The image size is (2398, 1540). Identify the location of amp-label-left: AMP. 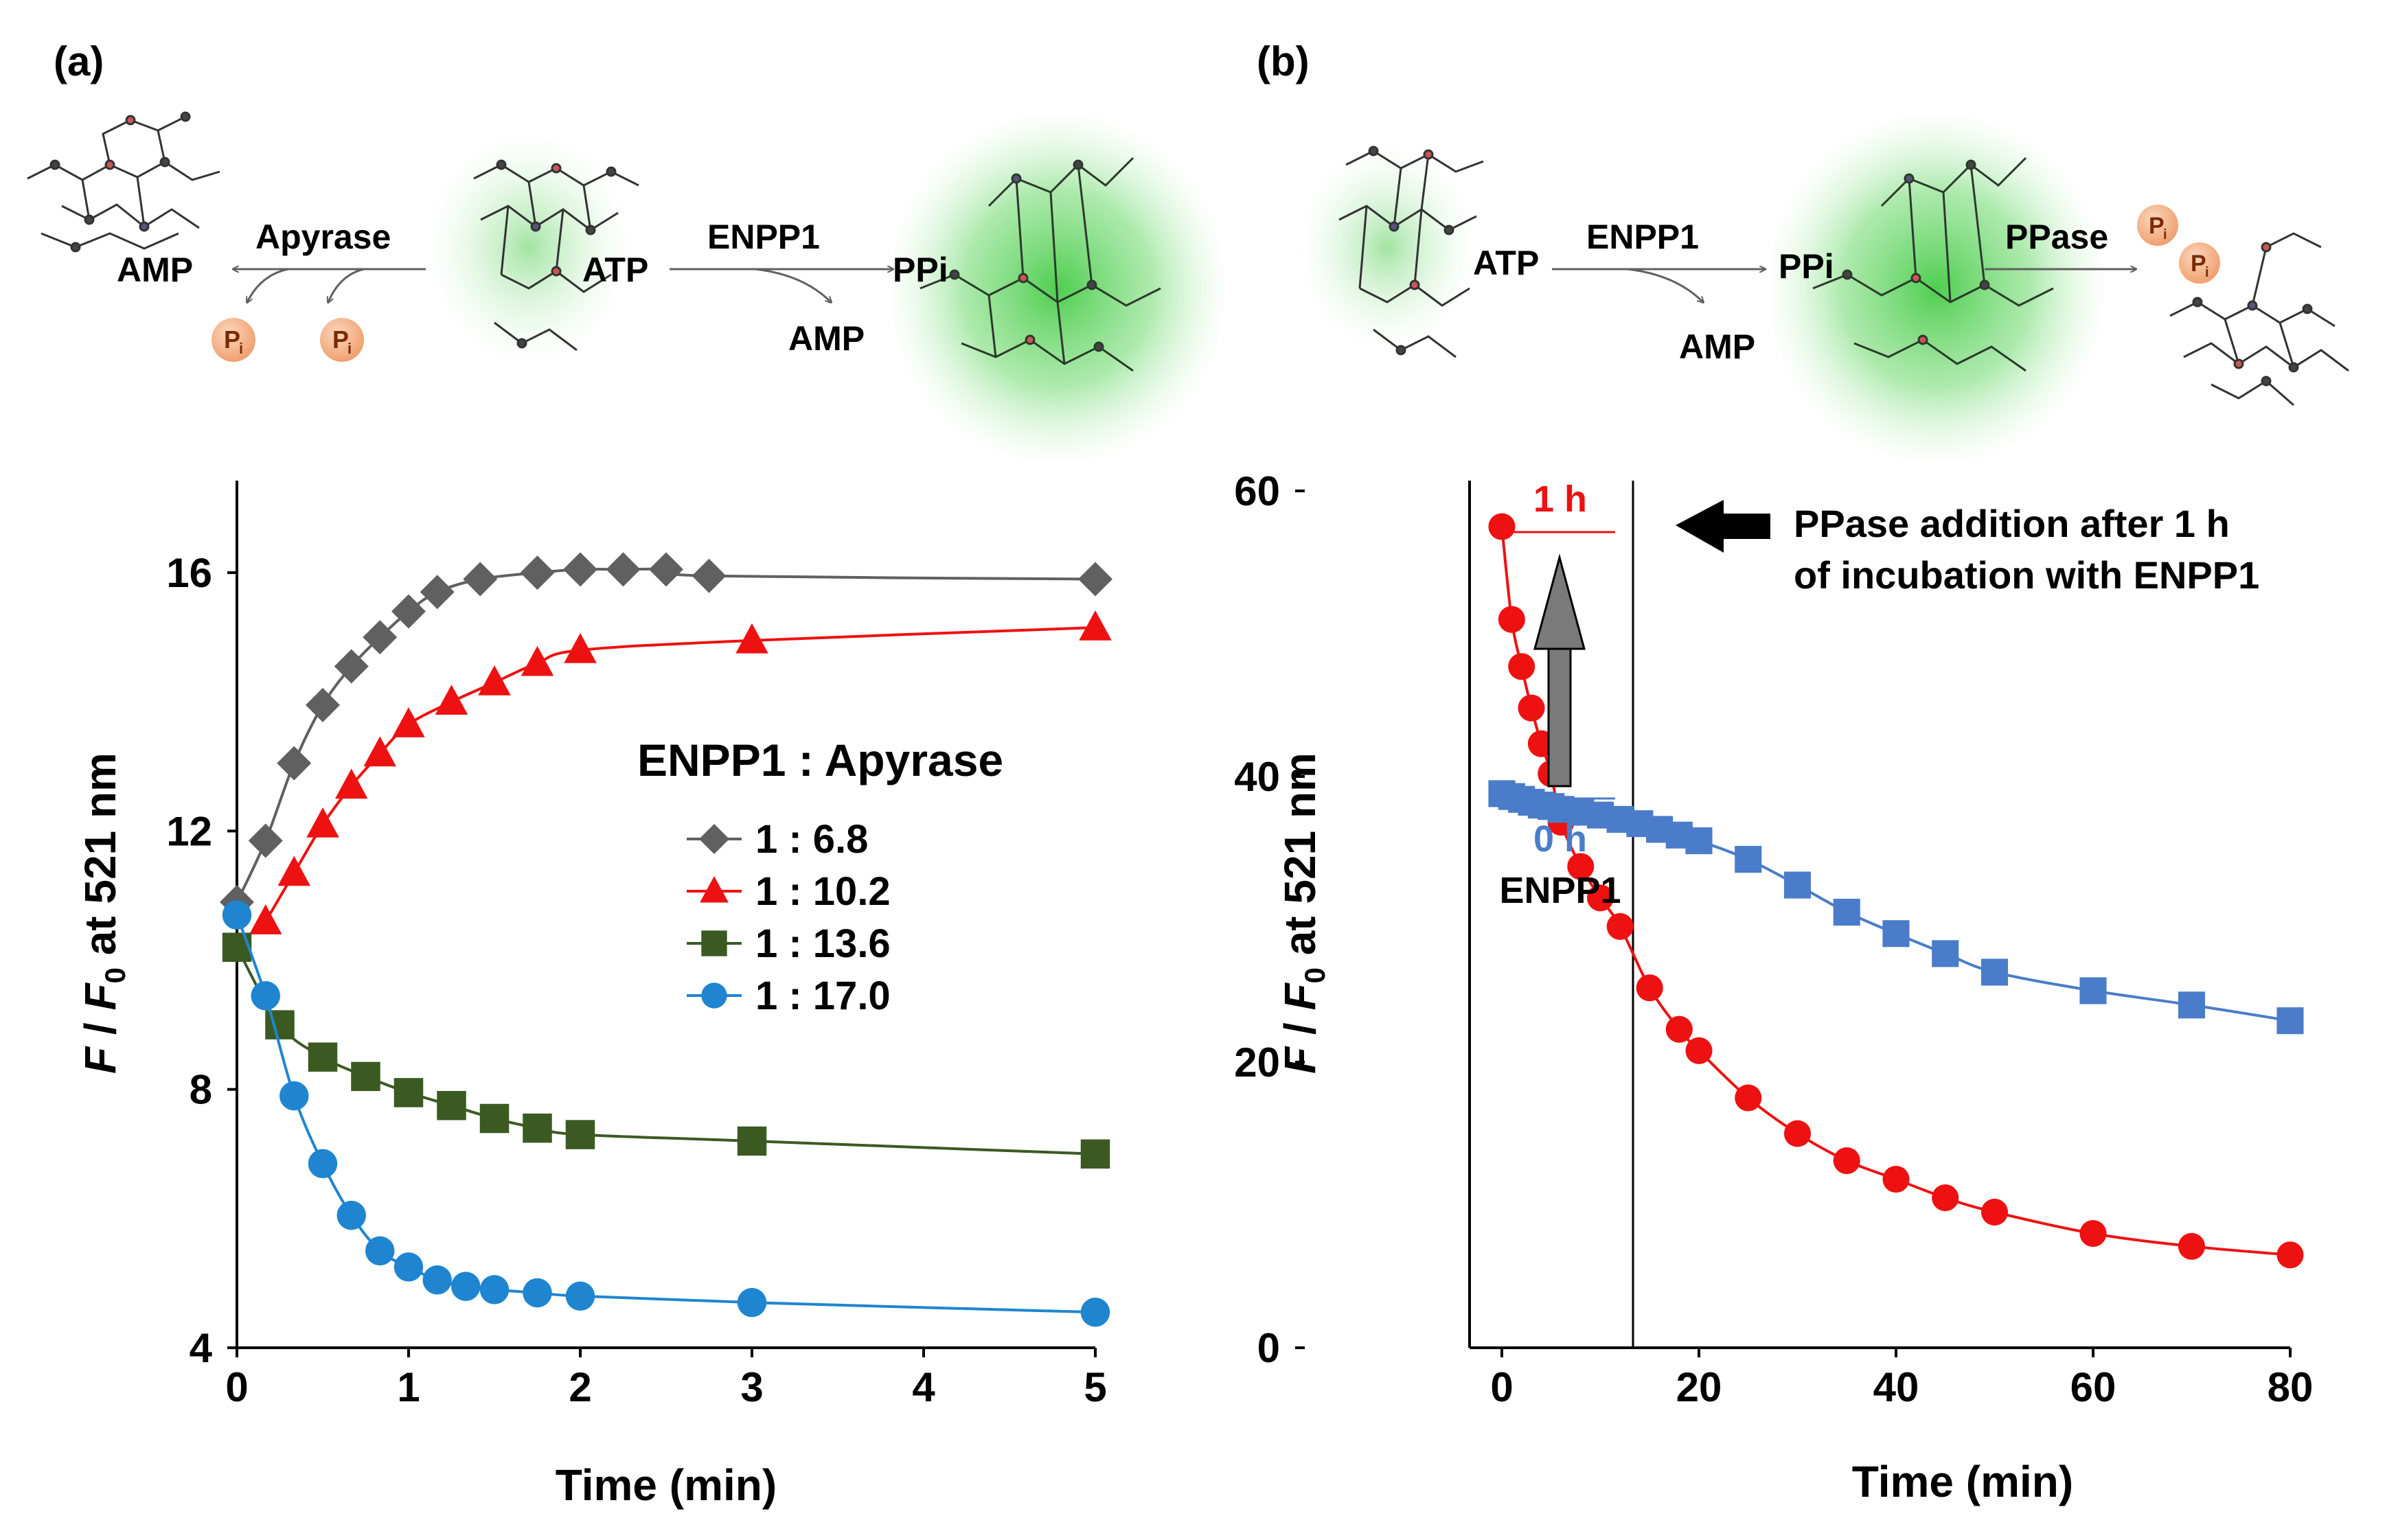
(155, 270).